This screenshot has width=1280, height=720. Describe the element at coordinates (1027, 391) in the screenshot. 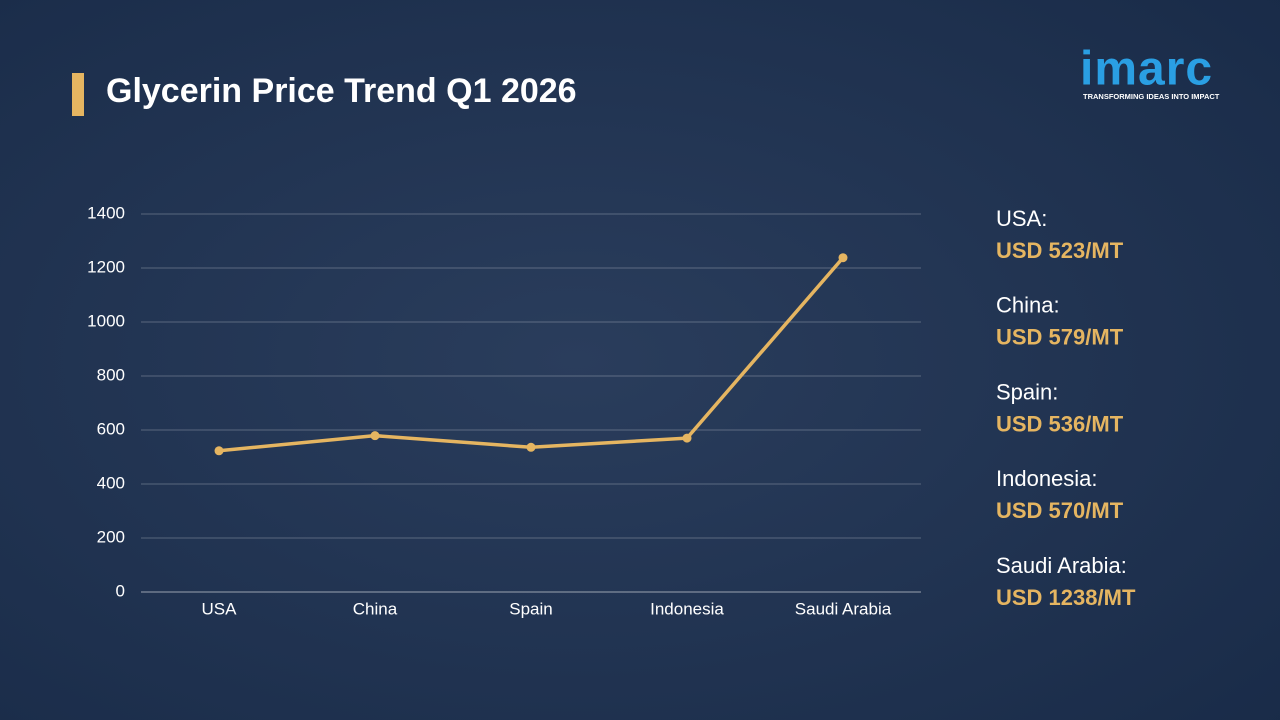

I see `summary-name: Spain:` at that location.